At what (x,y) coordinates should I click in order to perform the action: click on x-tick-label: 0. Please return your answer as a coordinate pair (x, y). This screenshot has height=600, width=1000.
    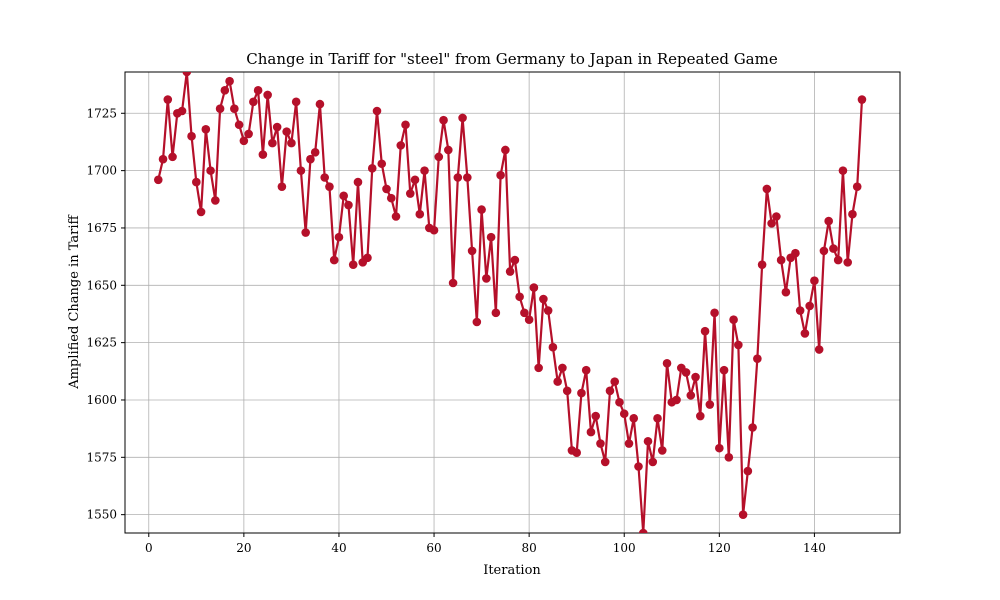
    Looking at the image, I should click on (149, 548).